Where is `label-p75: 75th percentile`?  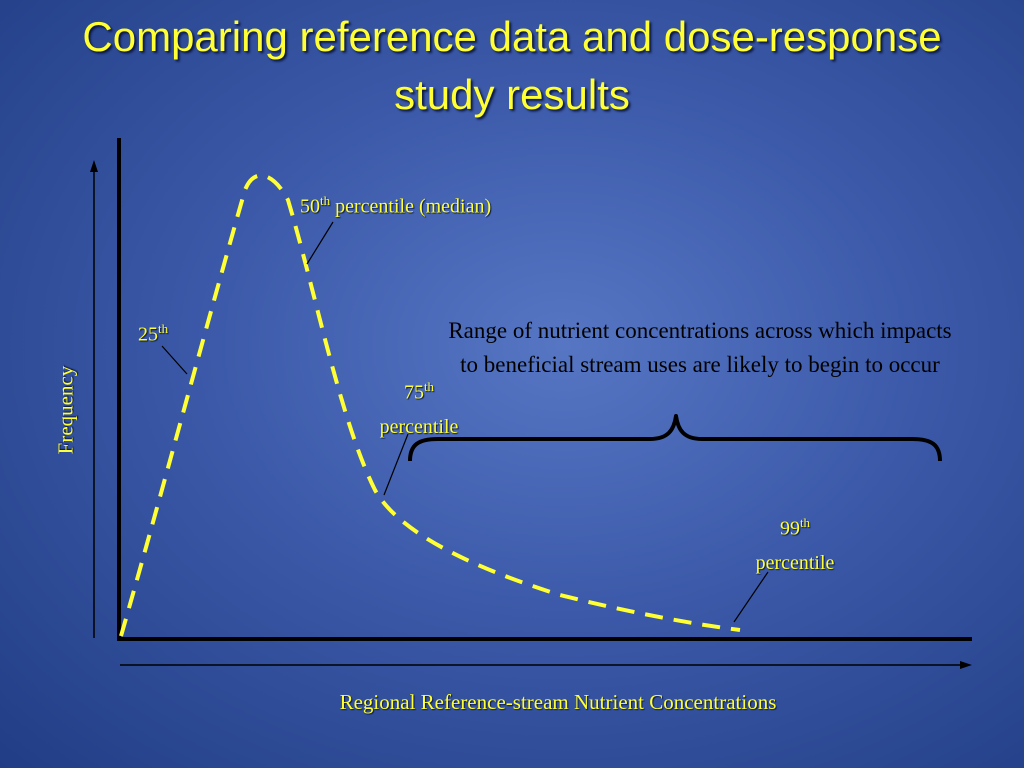 label-p75: 75th percentile is located at coordinates (419, 407).